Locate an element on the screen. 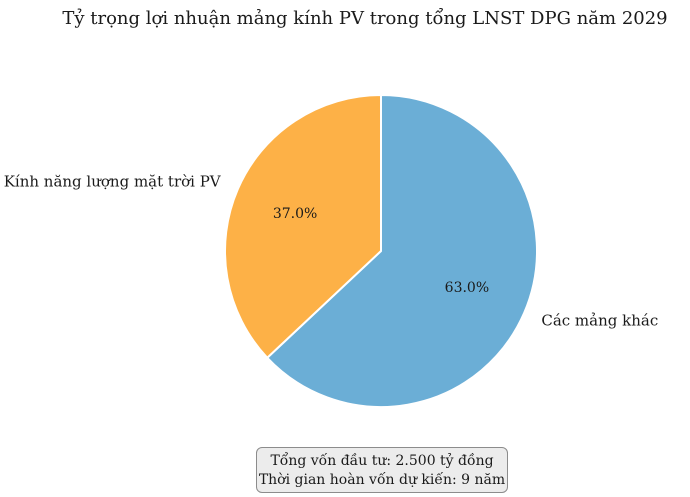 This screenshot has width=690, height=497. pie-pct-label-1: 37.0% is located at coordinates (295, 214).